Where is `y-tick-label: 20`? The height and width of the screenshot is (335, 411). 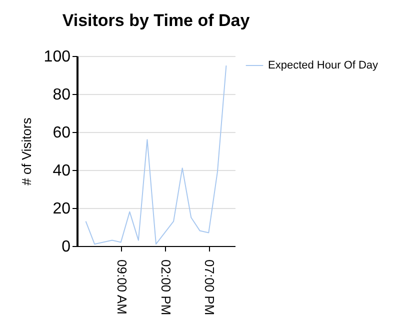
y-tick-label: 20 is located at coordinates (61, 209).